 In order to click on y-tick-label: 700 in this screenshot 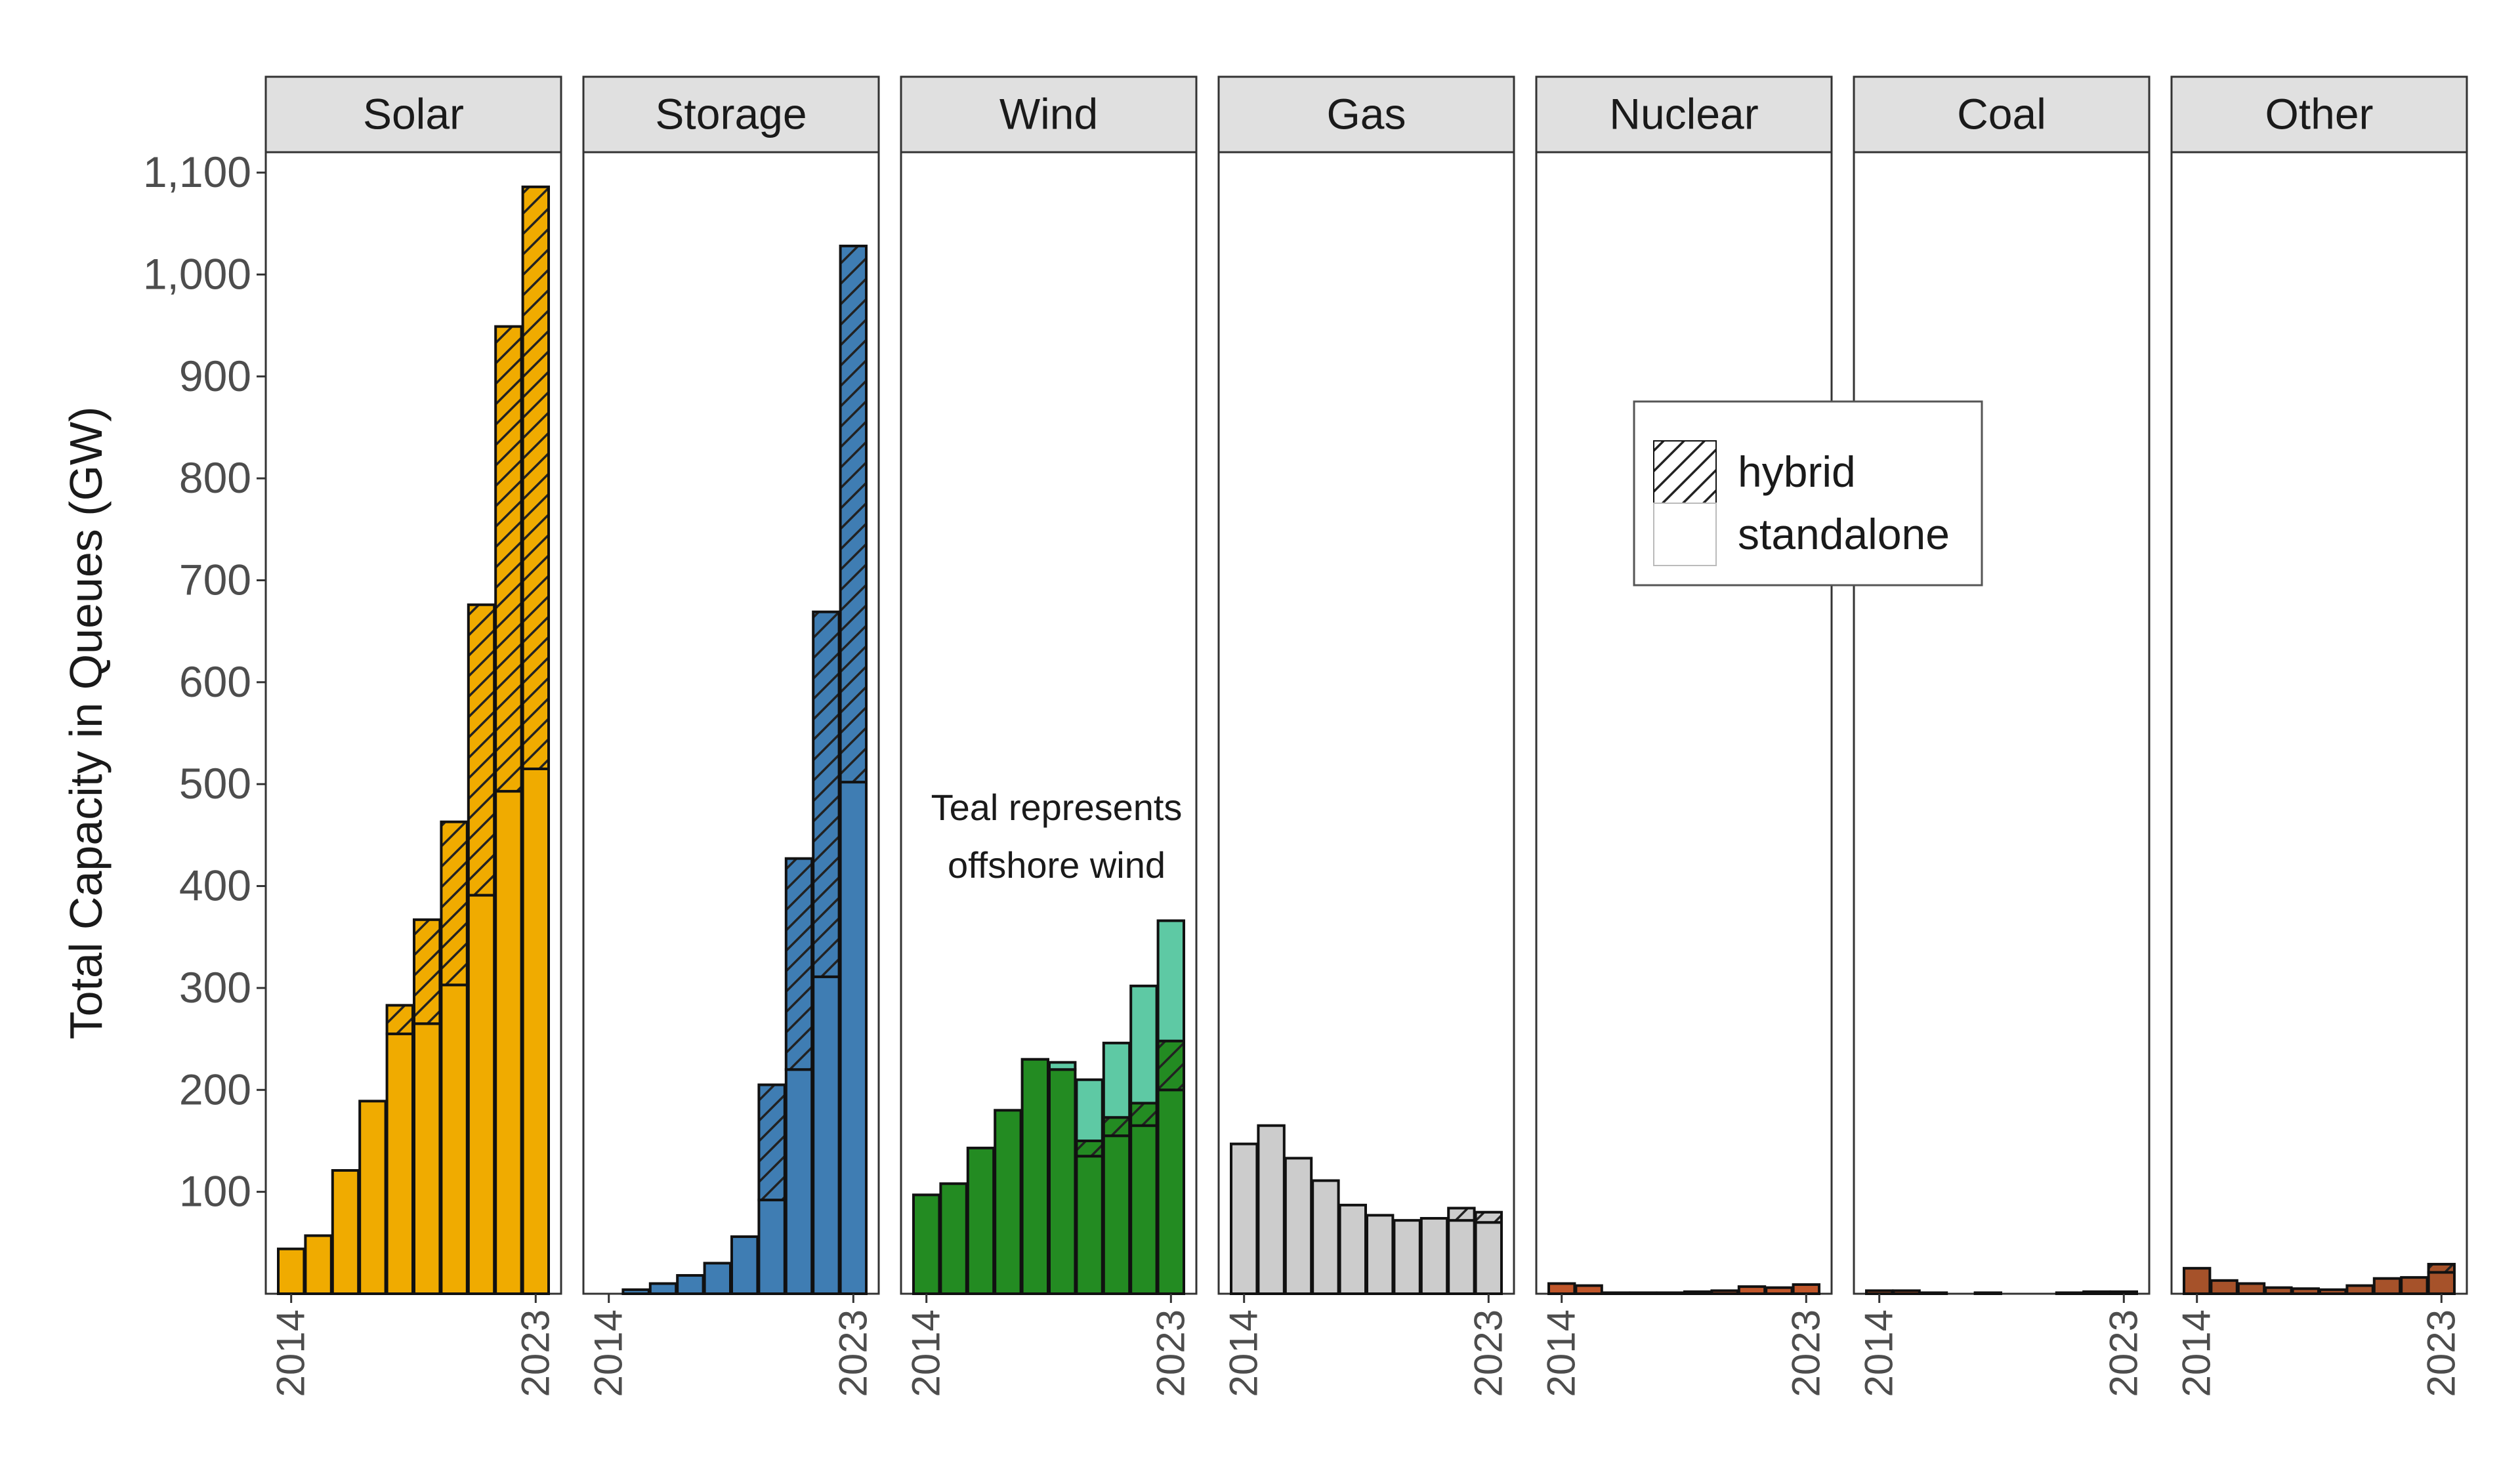, I will do `click(215, 580)`.